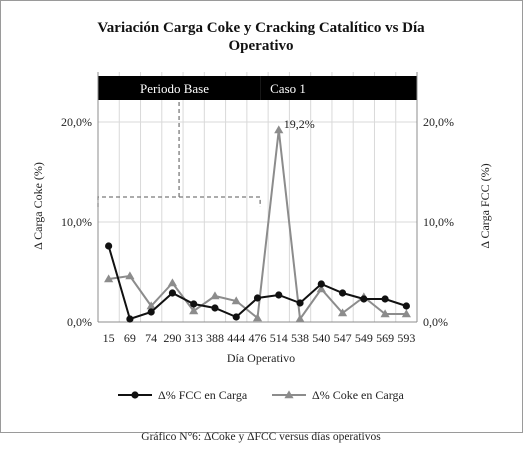  What do you see at coordinates (79, 322) in the screenshot?
I see `y-tick-label-left: 0,0%` at bounding box center [79, 322].